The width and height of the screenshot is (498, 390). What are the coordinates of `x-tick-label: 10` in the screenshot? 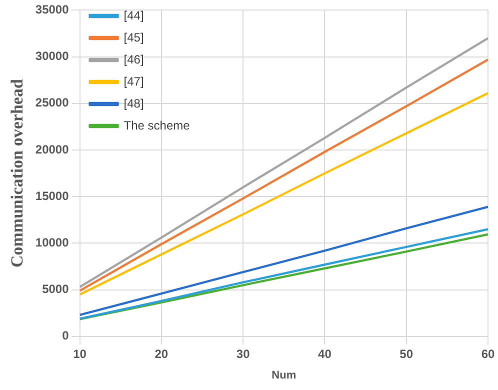 It's located at (80, 353).